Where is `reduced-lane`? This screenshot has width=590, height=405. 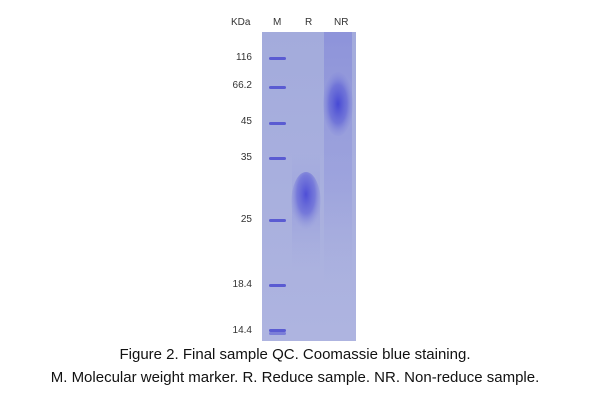 reduced-lane is located at coordinates (306, 212).